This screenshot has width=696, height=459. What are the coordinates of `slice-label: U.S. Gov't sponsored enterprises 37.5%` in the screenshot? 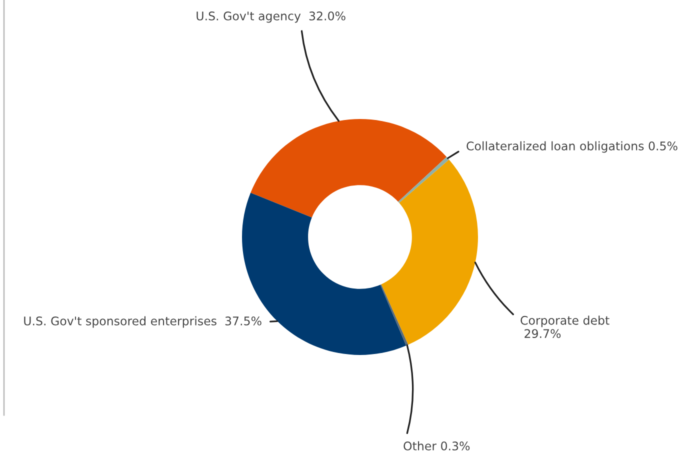 It's located at (143, 322).